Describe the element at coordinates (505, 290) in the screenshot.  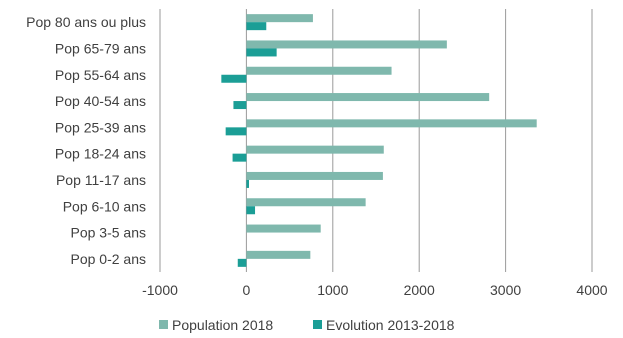
I see `x-tick-label-4: 3000` at that location.